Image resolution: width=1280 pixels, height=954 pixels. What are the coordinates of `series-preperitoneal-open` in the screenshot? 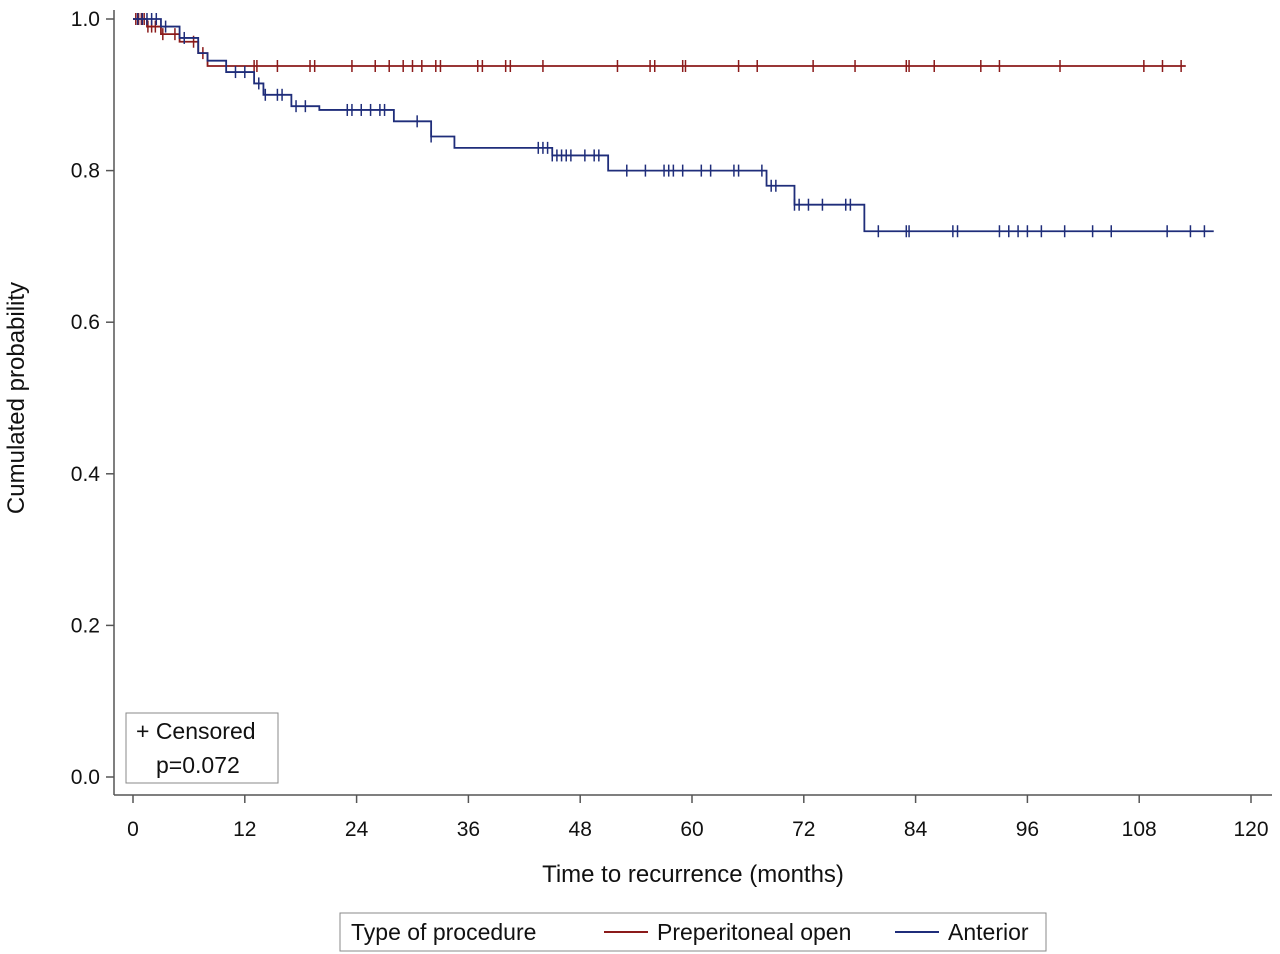 It's located at (659, 42).